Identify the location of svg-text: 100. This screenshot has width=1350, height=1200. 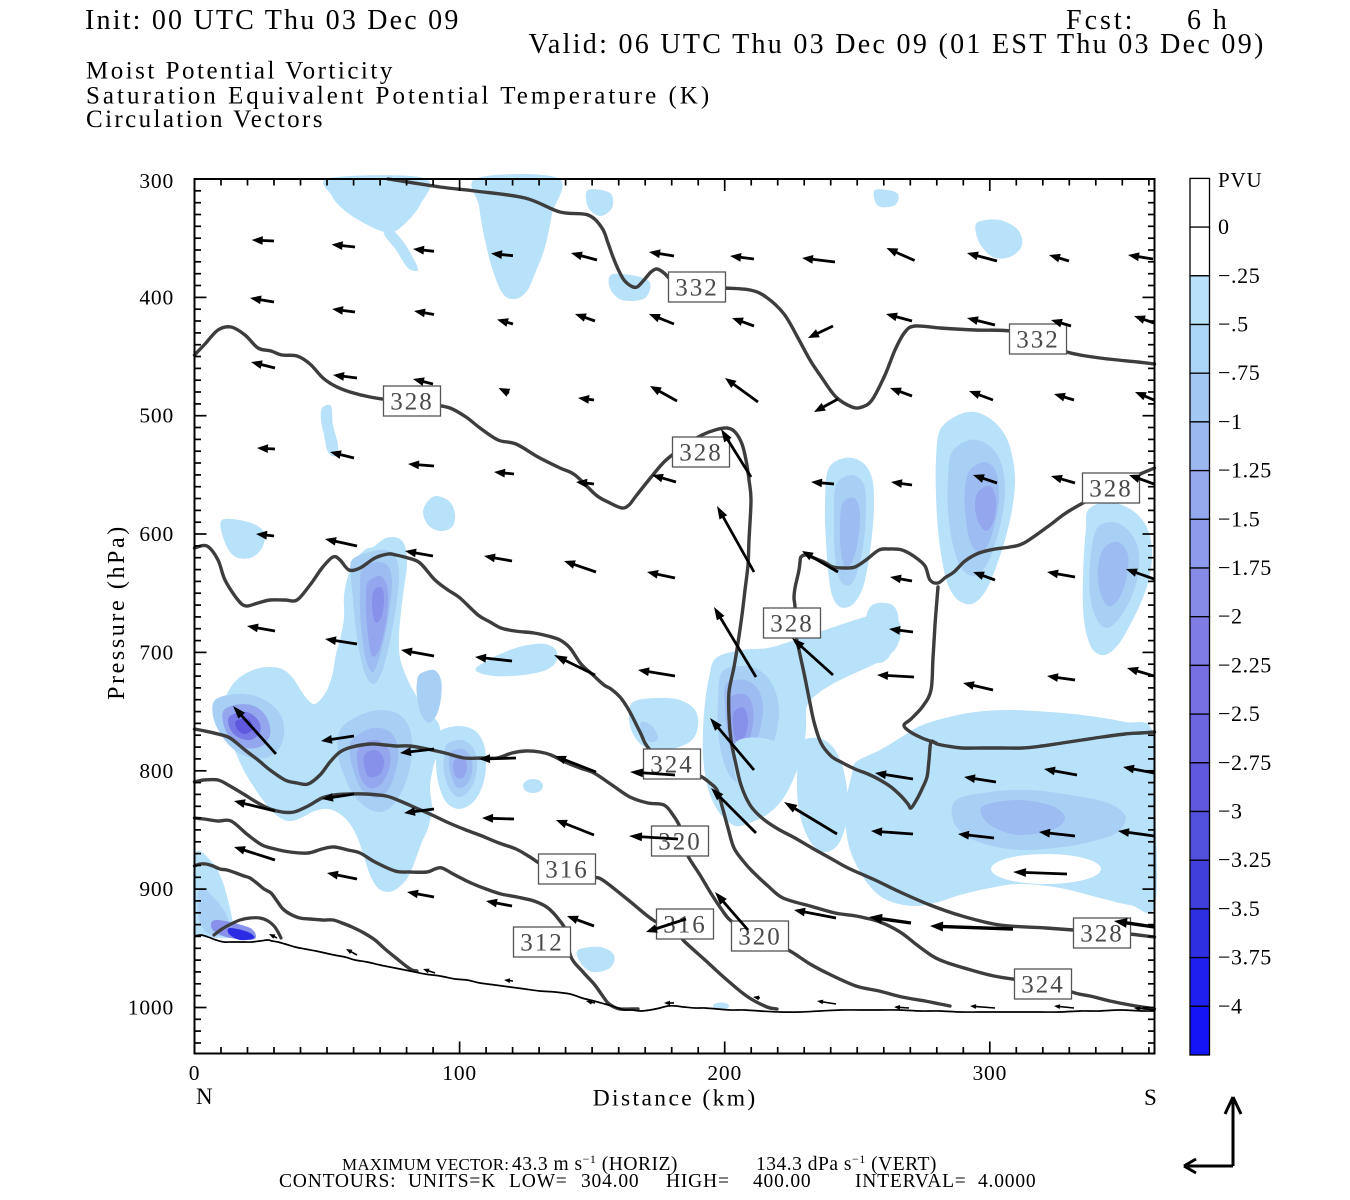
(459, 1073).